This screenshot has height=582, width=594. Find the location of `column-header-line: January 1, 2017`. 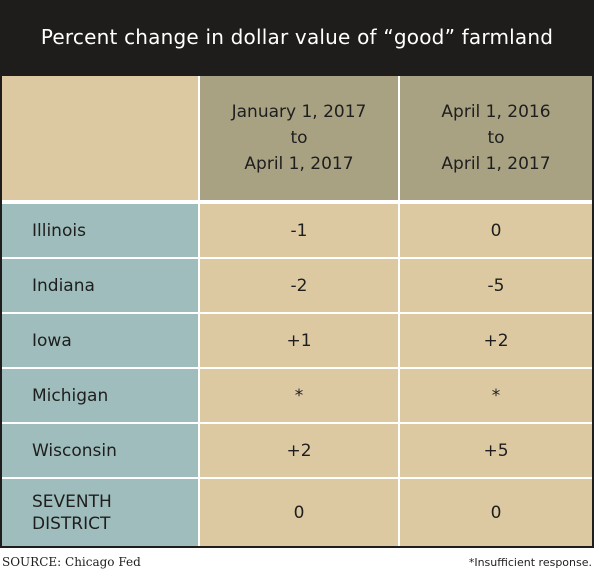

column-header-line: January 1, 2017 is located at coordinates (299, 112).